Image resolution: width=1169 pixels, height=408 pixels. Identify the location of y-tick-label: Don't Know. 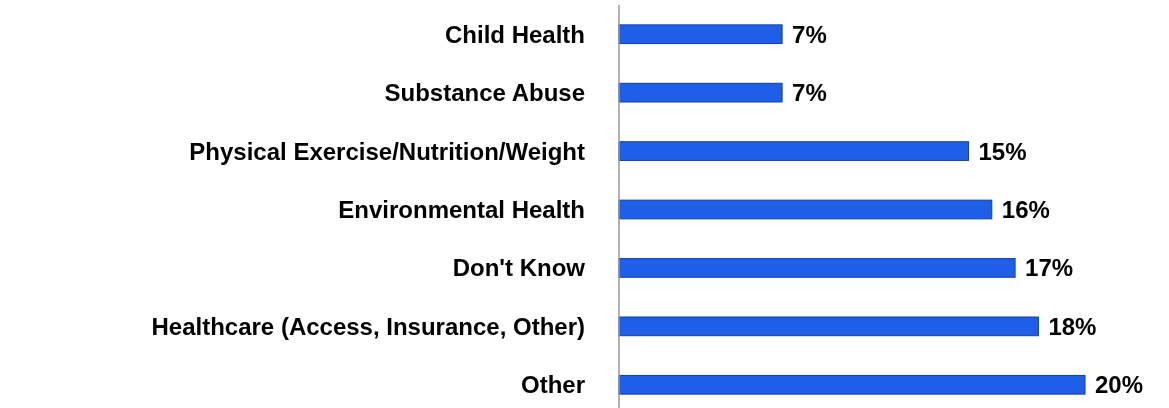
(519, 268).